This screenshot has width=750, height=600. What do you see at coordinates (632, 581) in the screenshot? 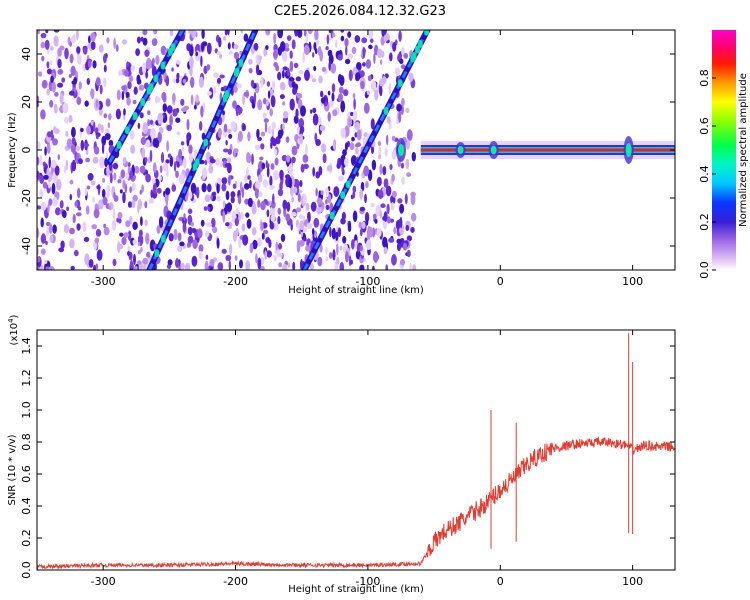
I see `snr-xtick-label: 100` at bounding box center [632, 581].